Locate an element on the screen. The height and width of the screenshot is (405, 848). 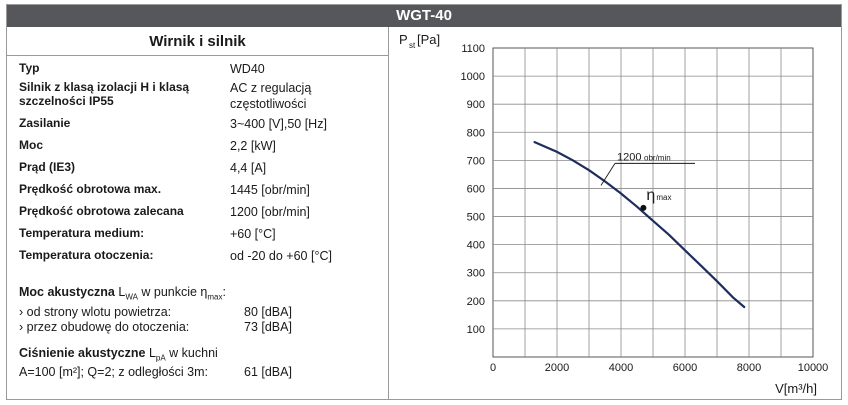
spec-value: 3~400 [V],50 [Hz] is located at coordinates (278, 124).